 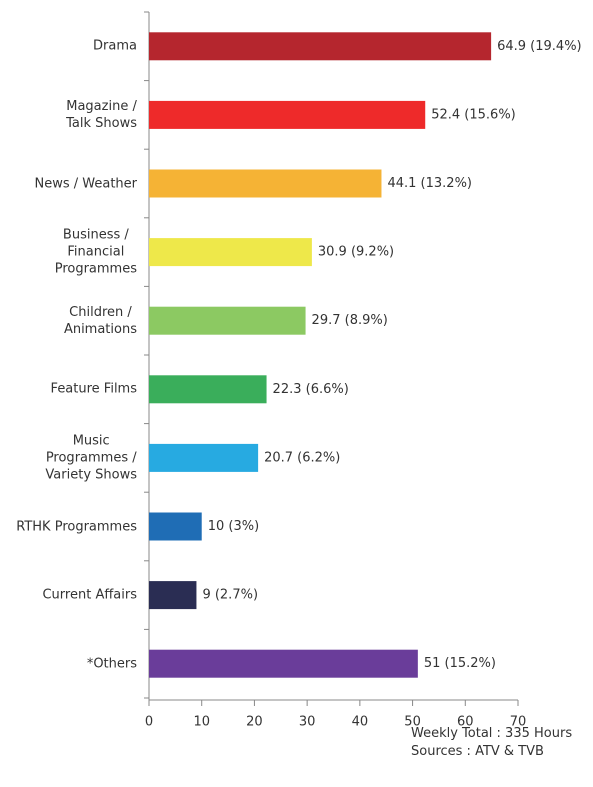 What do you see at coordinates (473, 114) in the screenshot?
I see `value-label: 52.4 (15.6%)` at bounding box center [473, 114].